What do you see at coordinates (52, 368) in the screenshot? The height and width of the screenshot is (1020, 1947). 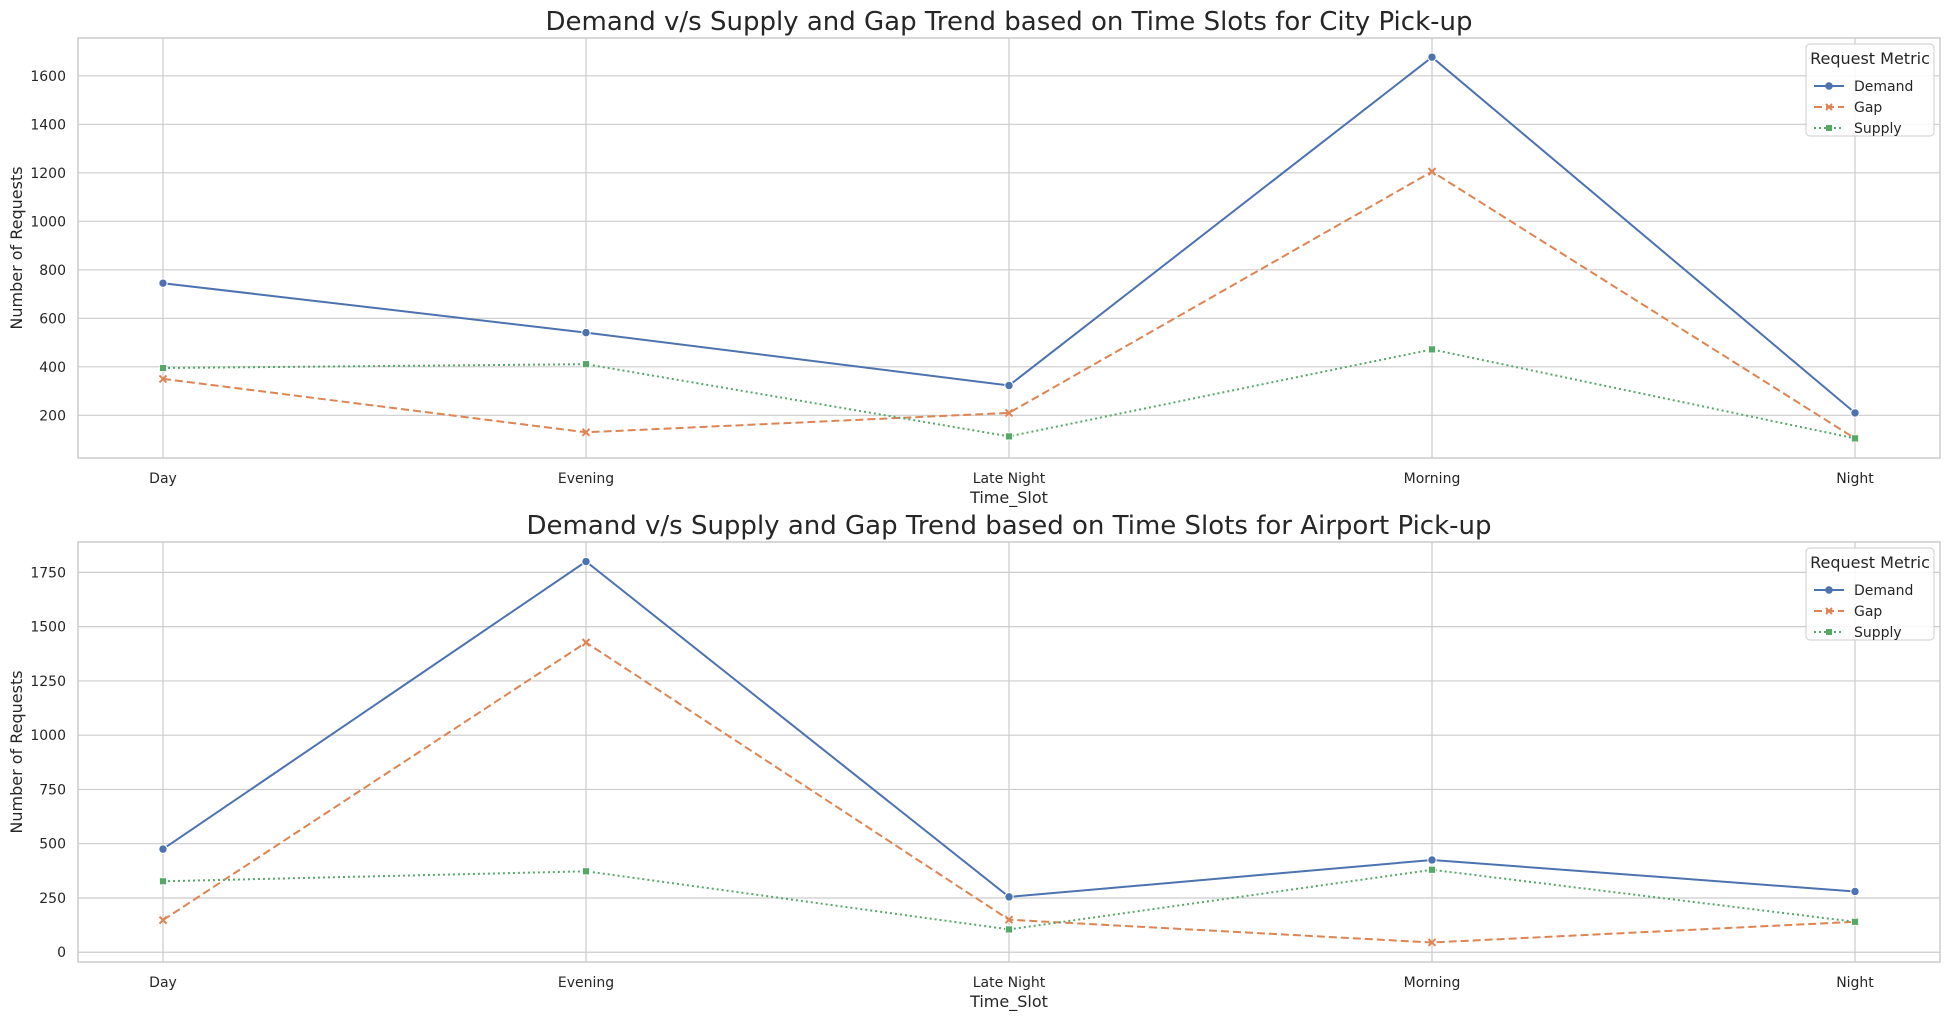 I see `y-tick-label: 400` at bounding box center [52, 368].